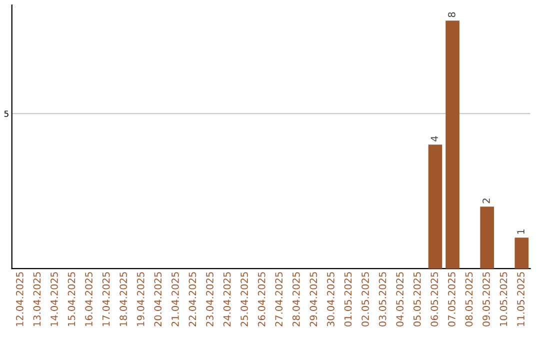  I want to click on x-tick-label: 14.04.2025, so click(54, 299).